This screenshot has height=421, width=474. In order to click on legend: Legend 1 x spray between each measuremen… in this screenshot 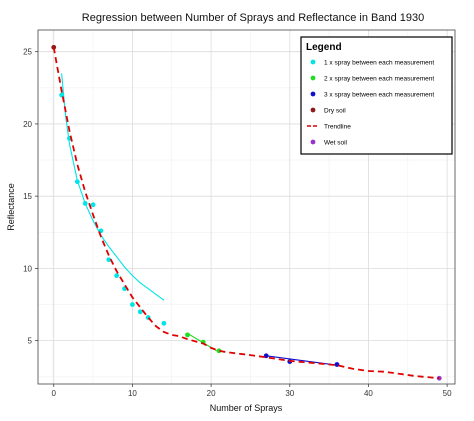, I will do `click(376, 95)`.